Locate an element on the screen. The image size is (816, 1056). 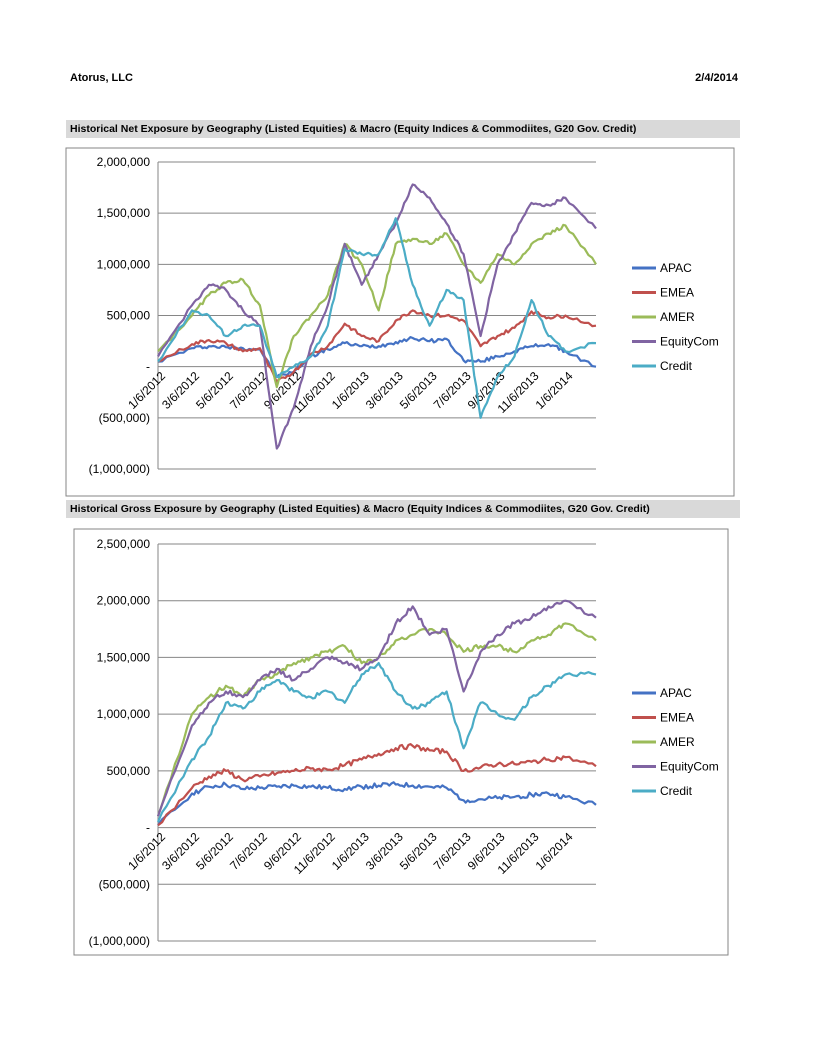
y-tick-label: 2,500,000 is located at coordinates (124, 544).